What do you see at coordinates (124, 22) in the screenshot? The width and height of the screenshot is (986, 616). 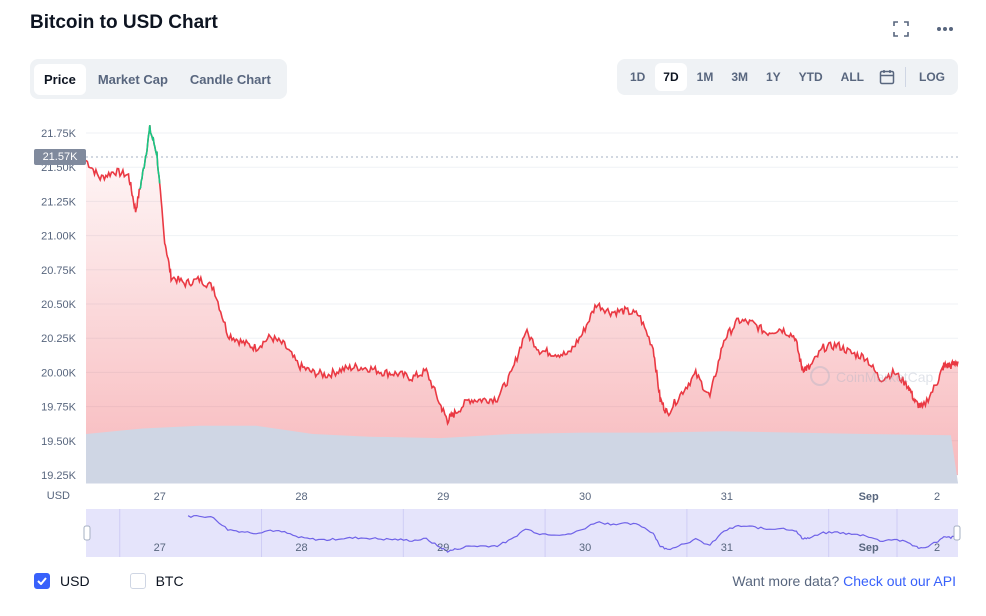 I see `page-title: Bitcoin to USD Chart` at bounding box center [124, 22].